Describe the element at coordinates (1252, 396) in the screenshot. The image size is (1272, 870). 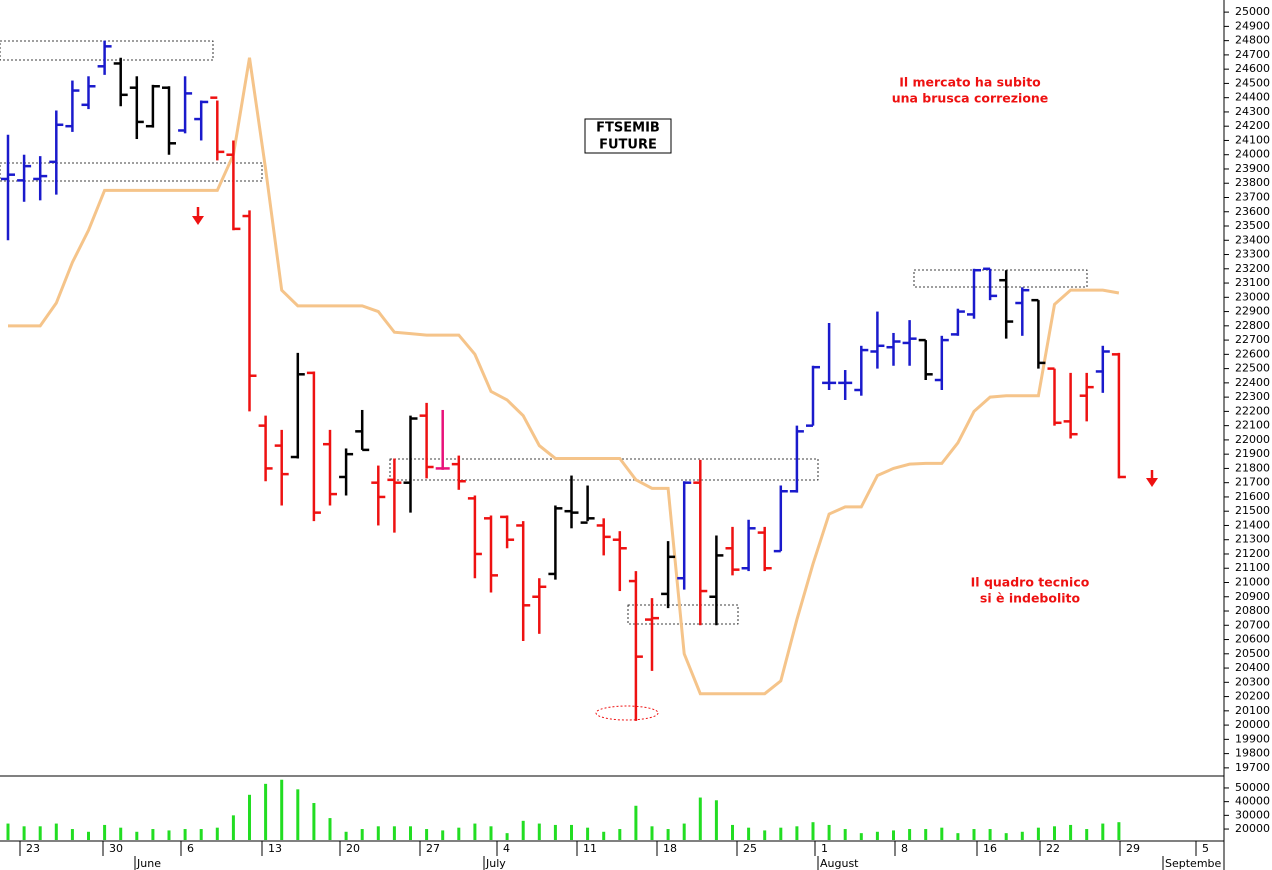
I see `y-tick-label: 22300` at that location.